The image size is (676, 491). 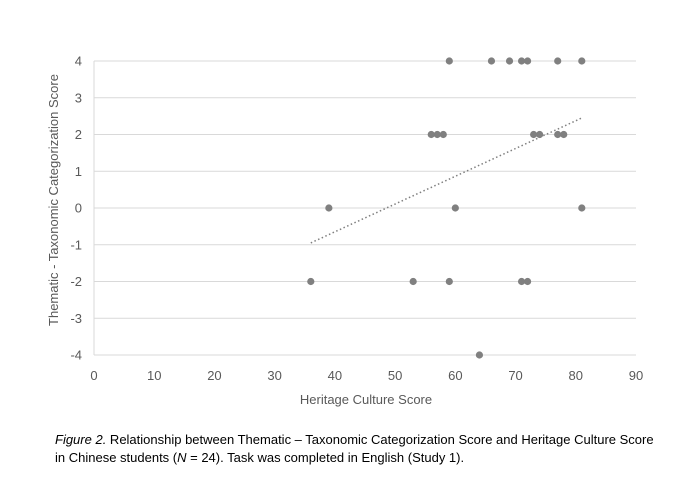 I want to click on y-tick-label: -3, so click(x=76, y=318).